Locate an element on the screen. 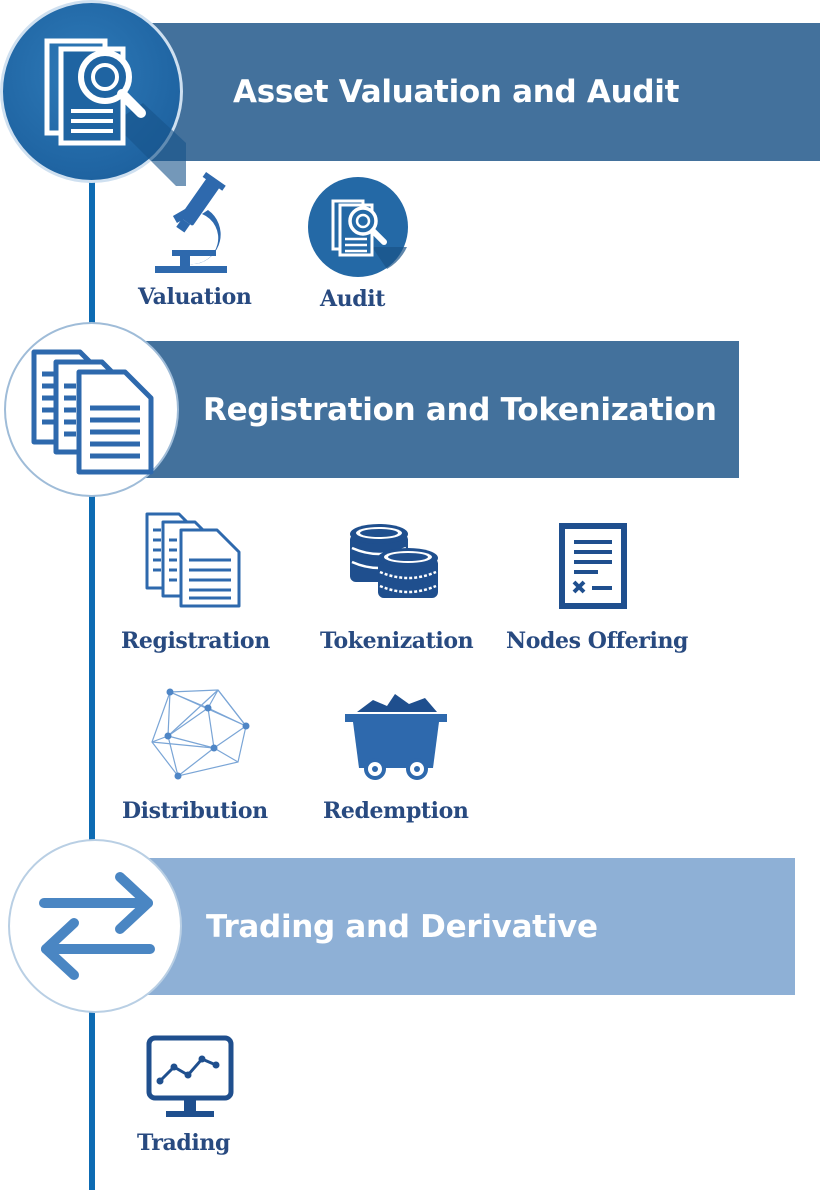 Image resolution: width=822 pixels, height=1194 pixels. audit-item is located at coordinates (359, 229).